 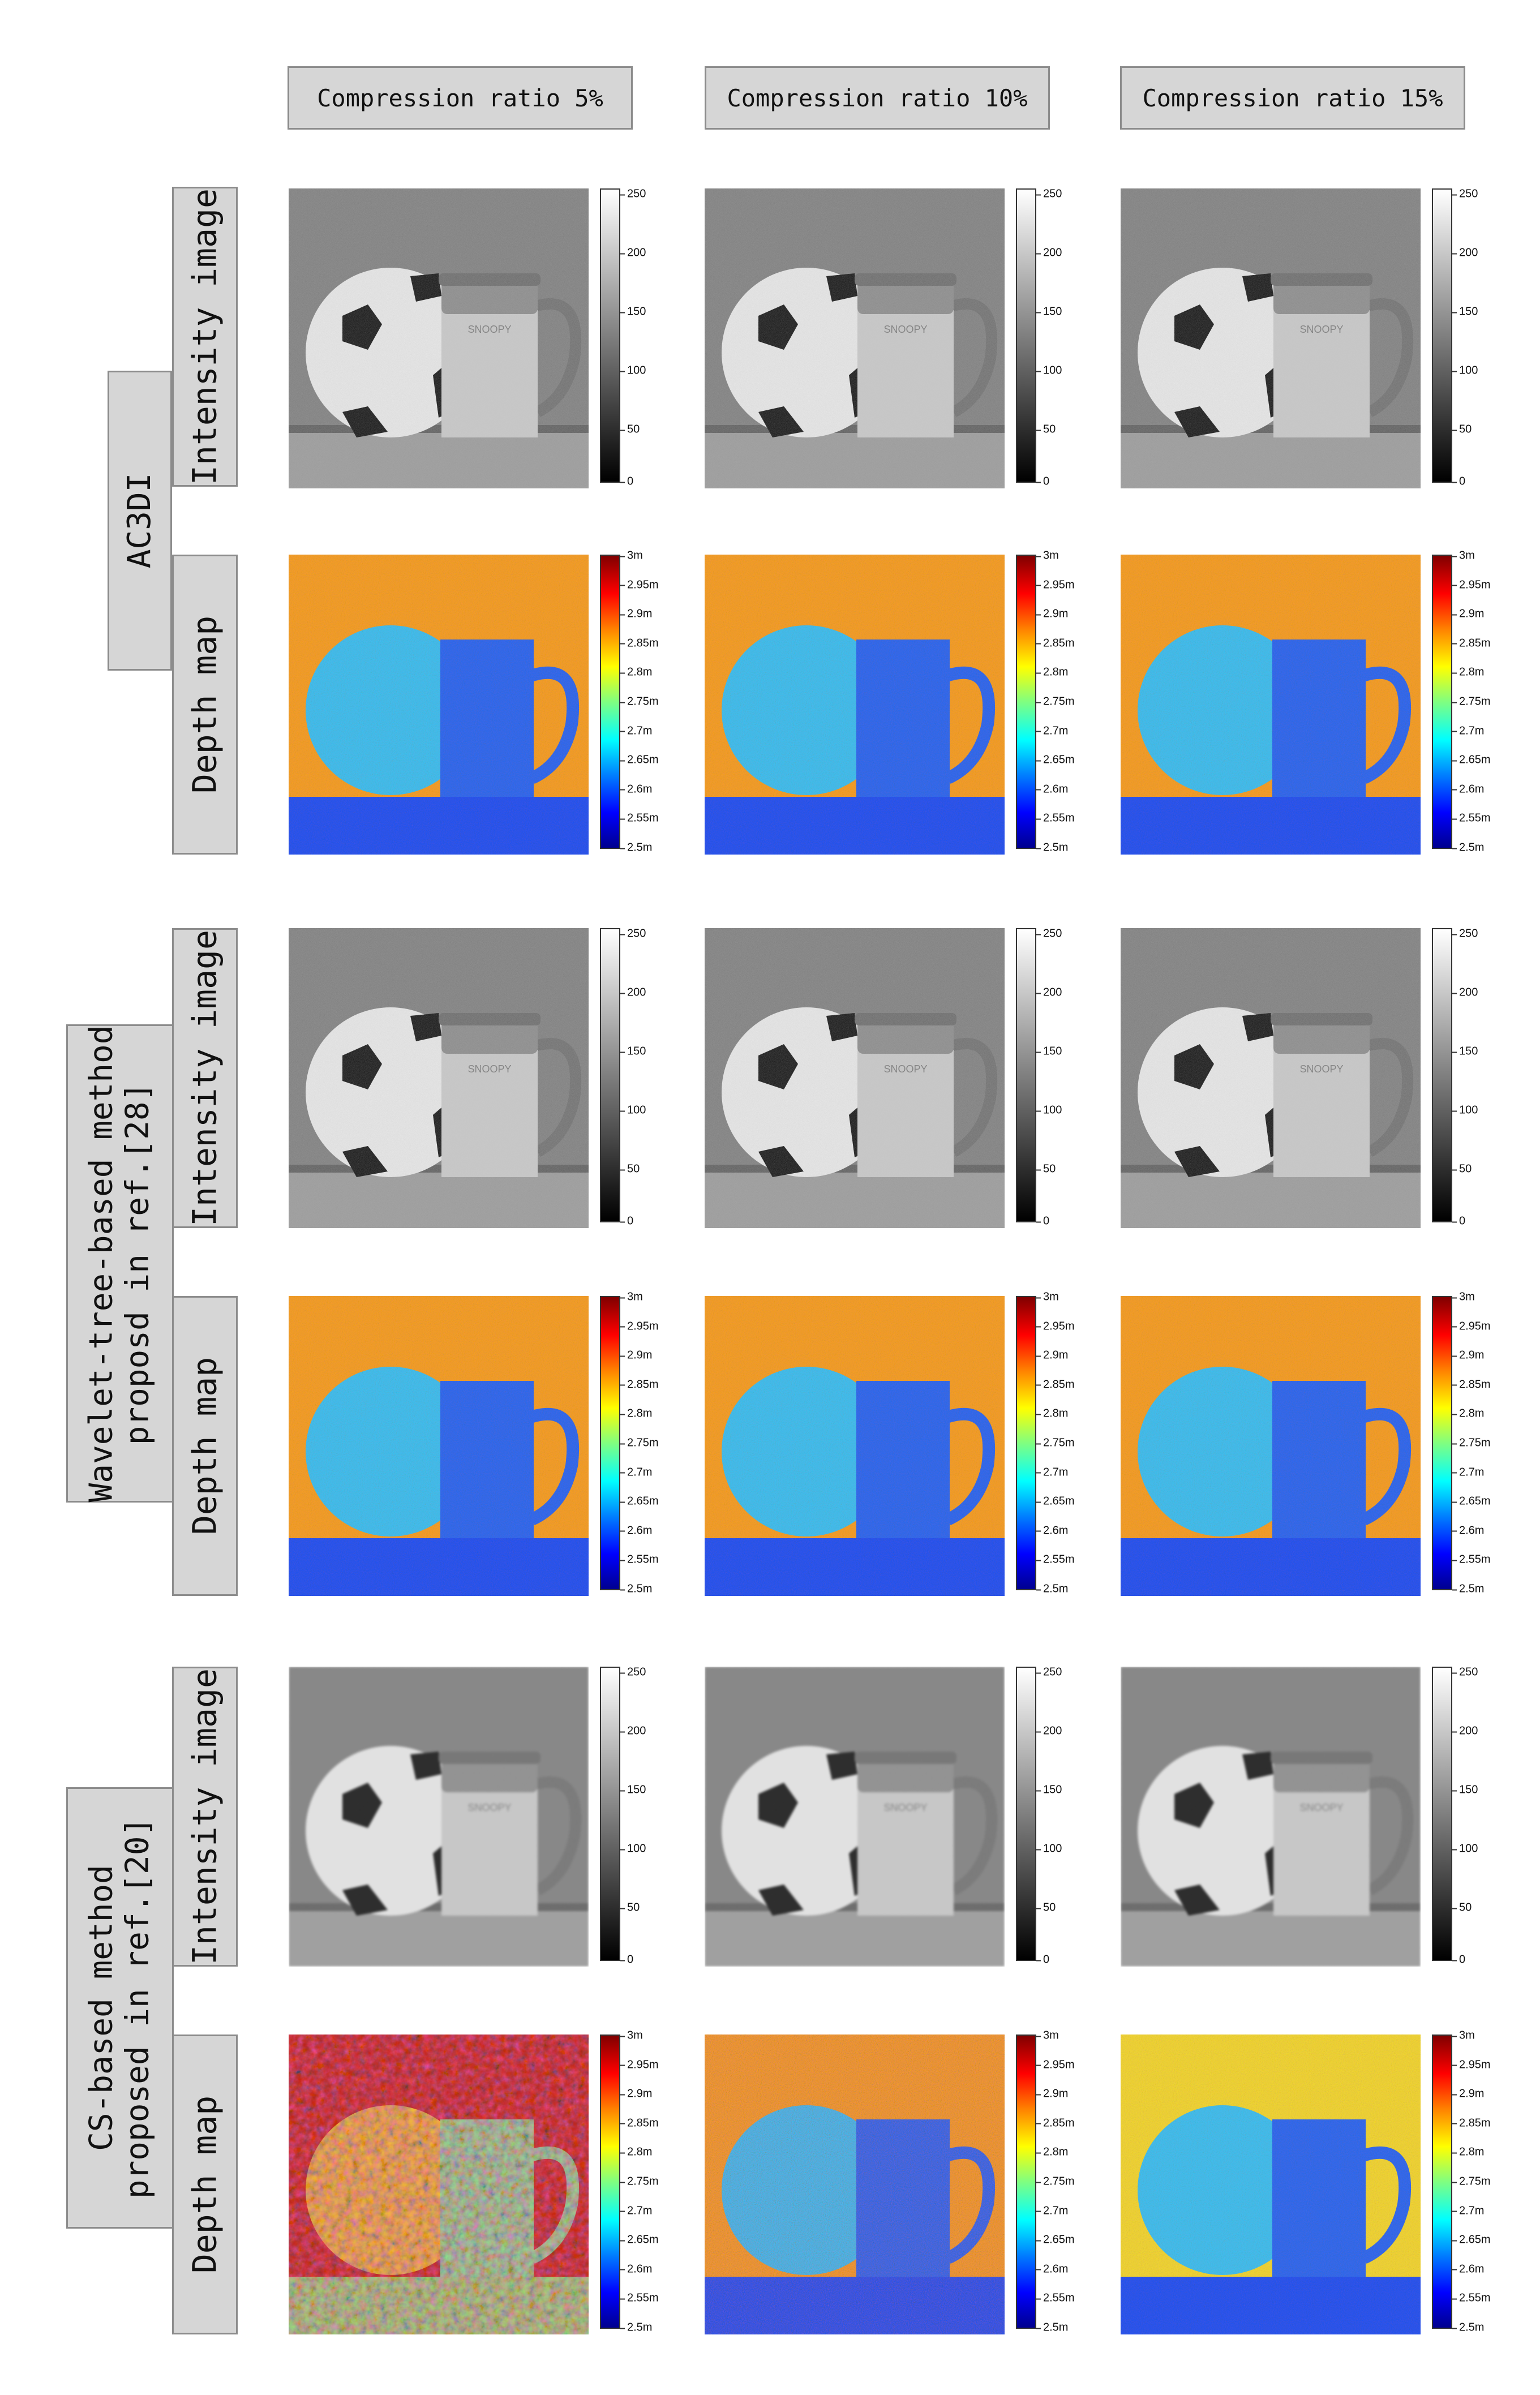 I want to click on colorbar-tick-label: 100, so click(x=633, y=1849).